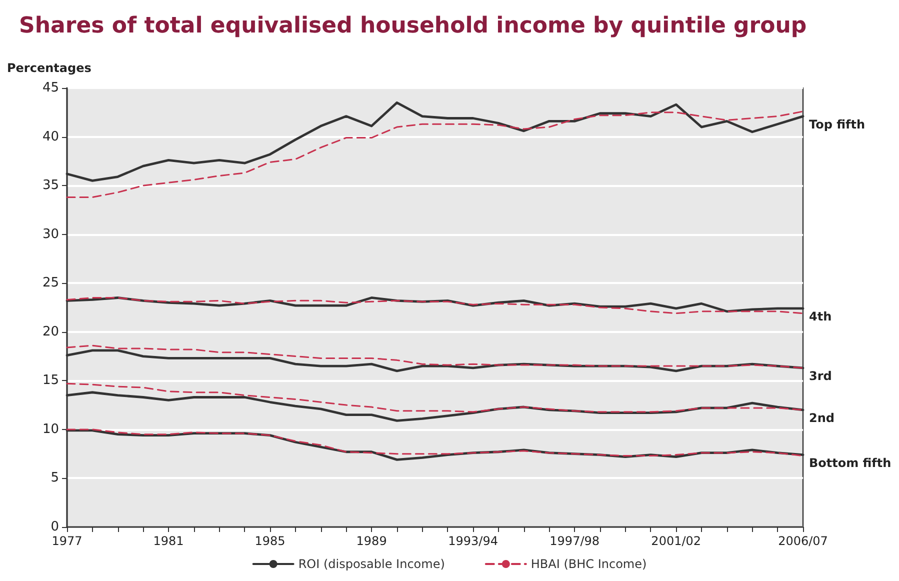 Image resolution: width=899 pixels, height=581 pixels. I want to click on annotation: Top fifth, so click(837, 124).